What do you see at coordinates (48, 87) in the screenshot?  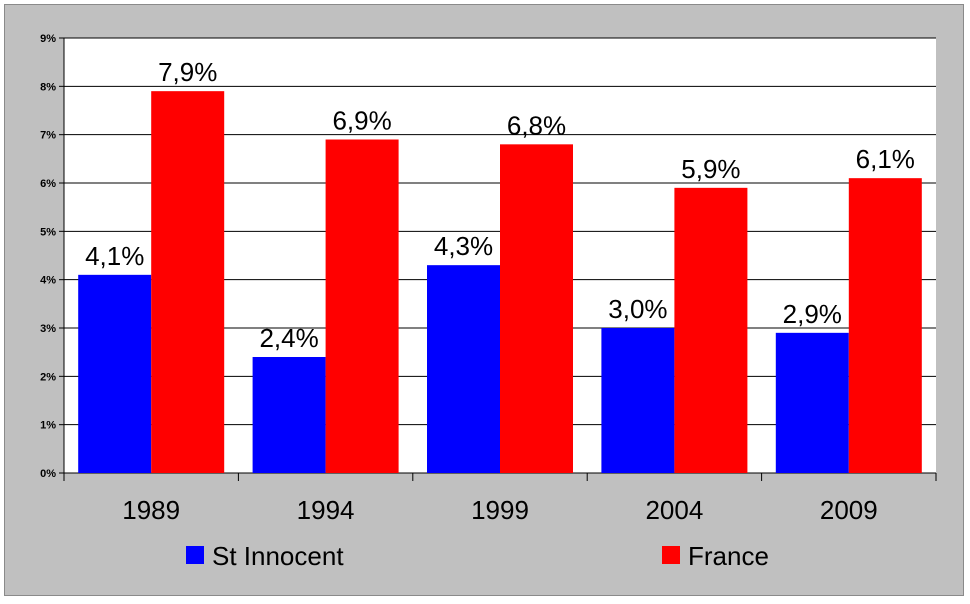 I see `y-tick-label: 8%` at bounding box center [48, 87].